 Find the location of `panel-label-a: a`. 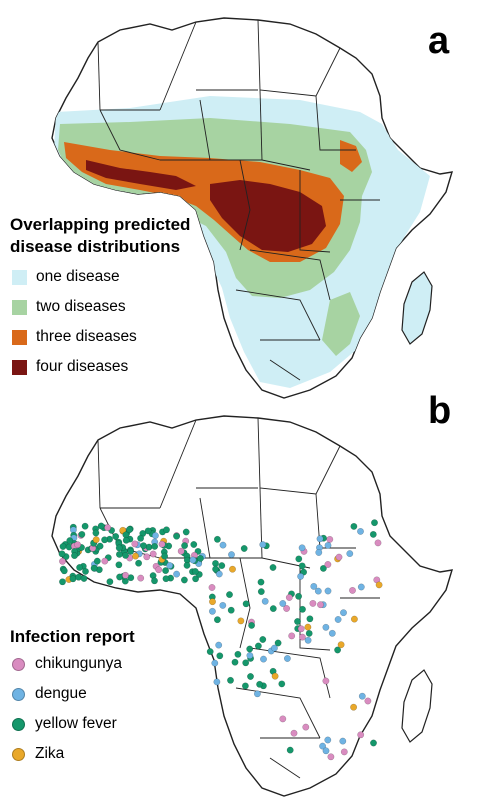

panel-label-a: a is located at coordinates (439, 41).